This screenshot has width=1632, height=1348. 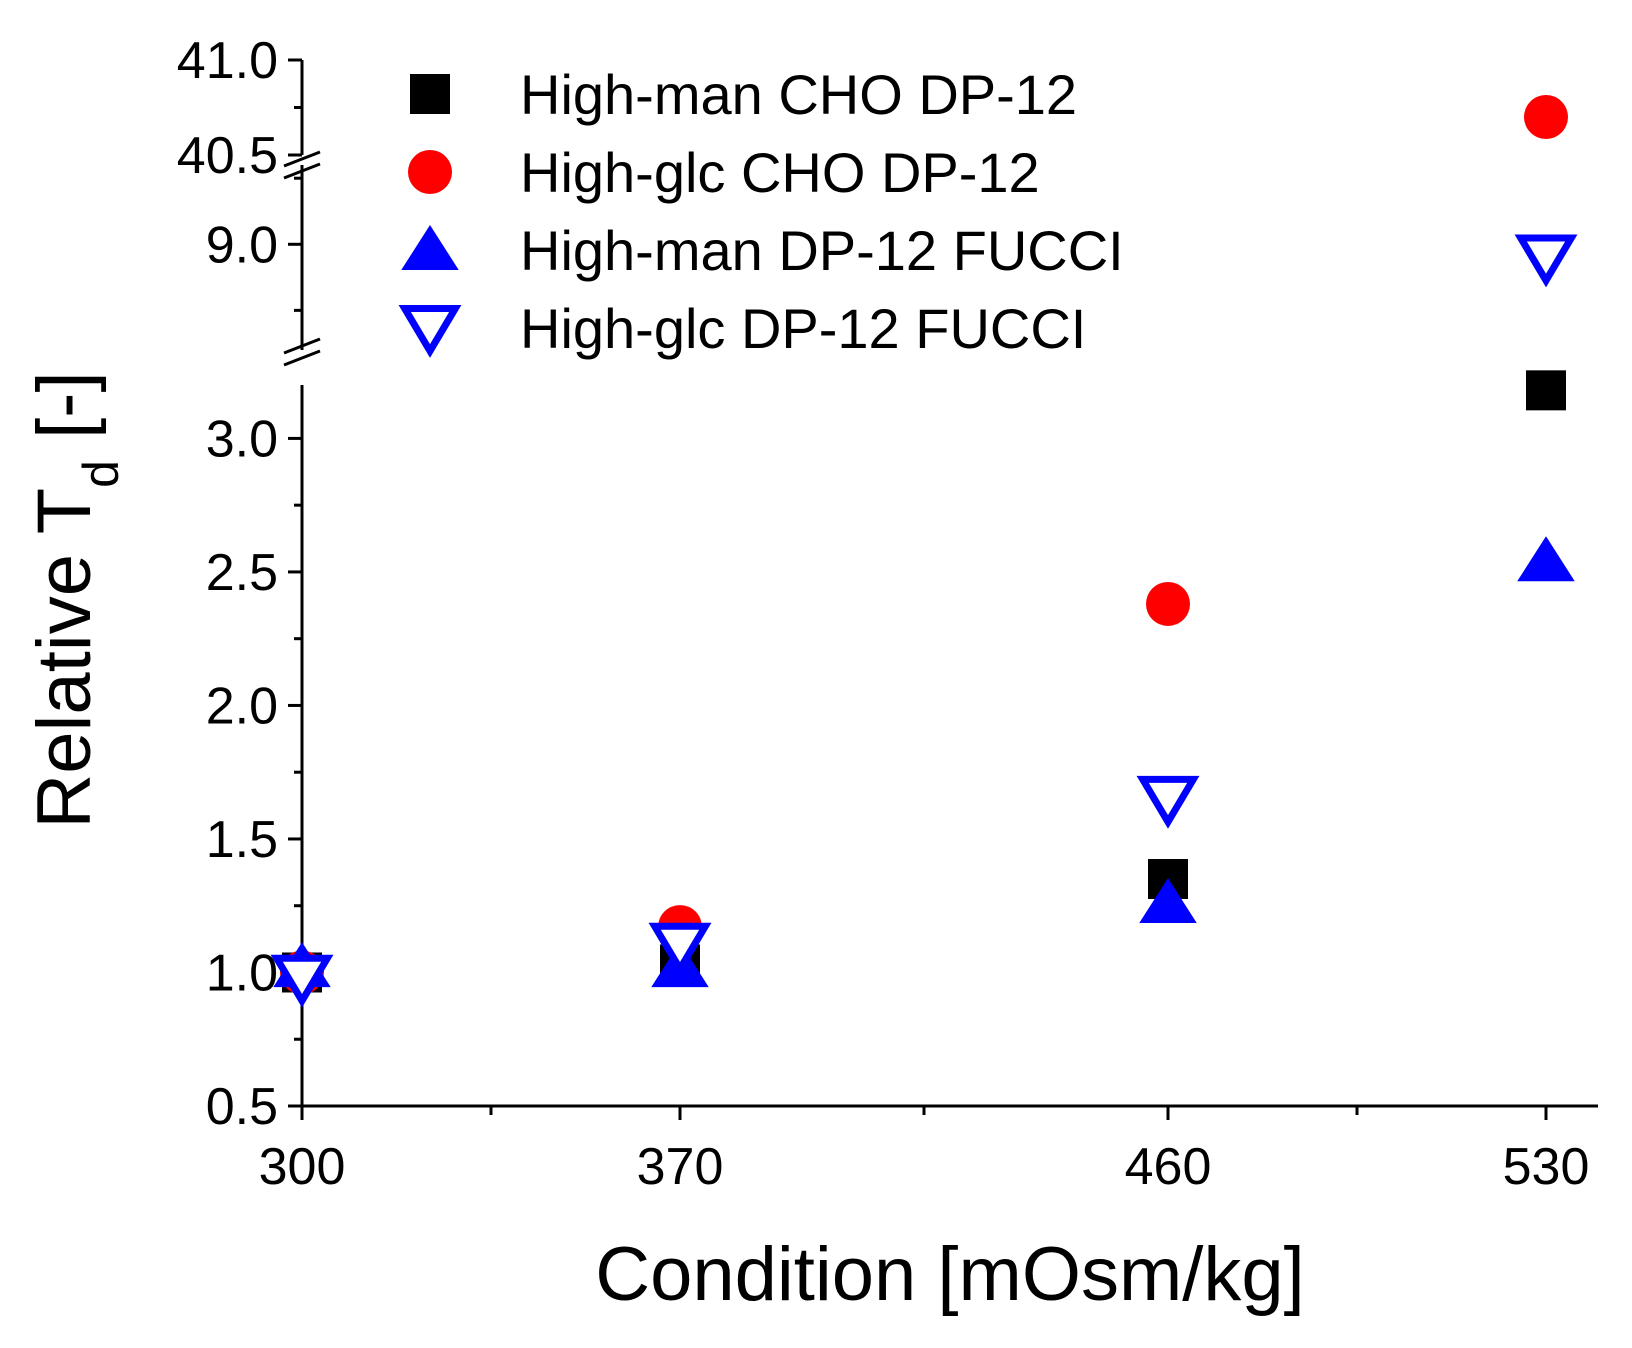 What do you see at coordinates (1546, 1167) in the screenshot?
I see `x-tick-label: 530` at bounding box center [1546, 1167].